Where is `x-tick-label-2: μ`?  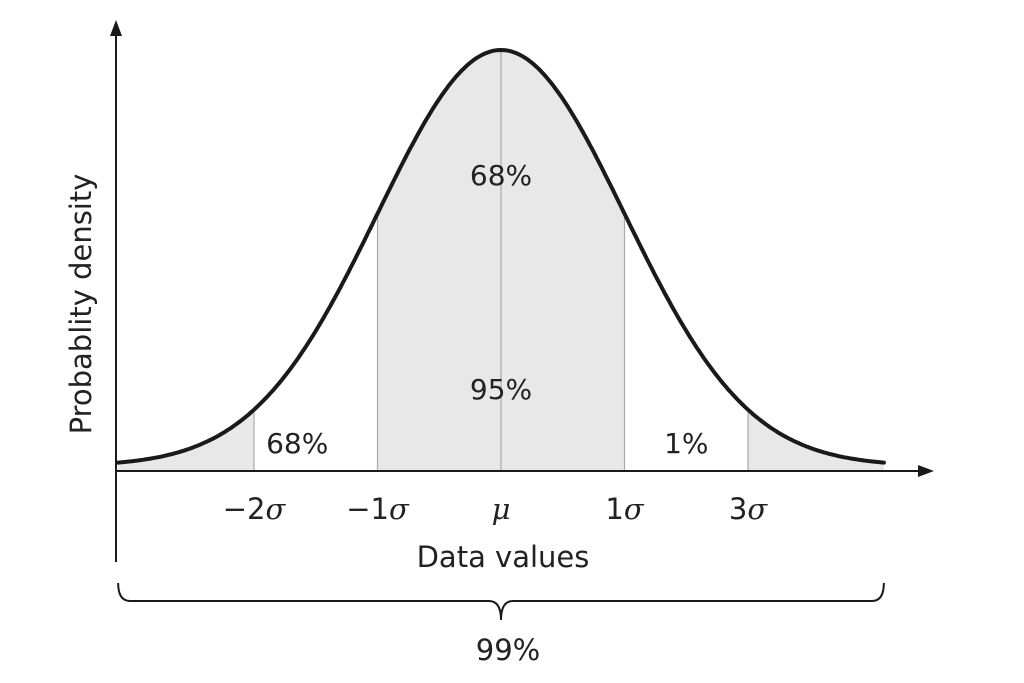
x-tick-label-2: μ is located at coordinates (501, 509).